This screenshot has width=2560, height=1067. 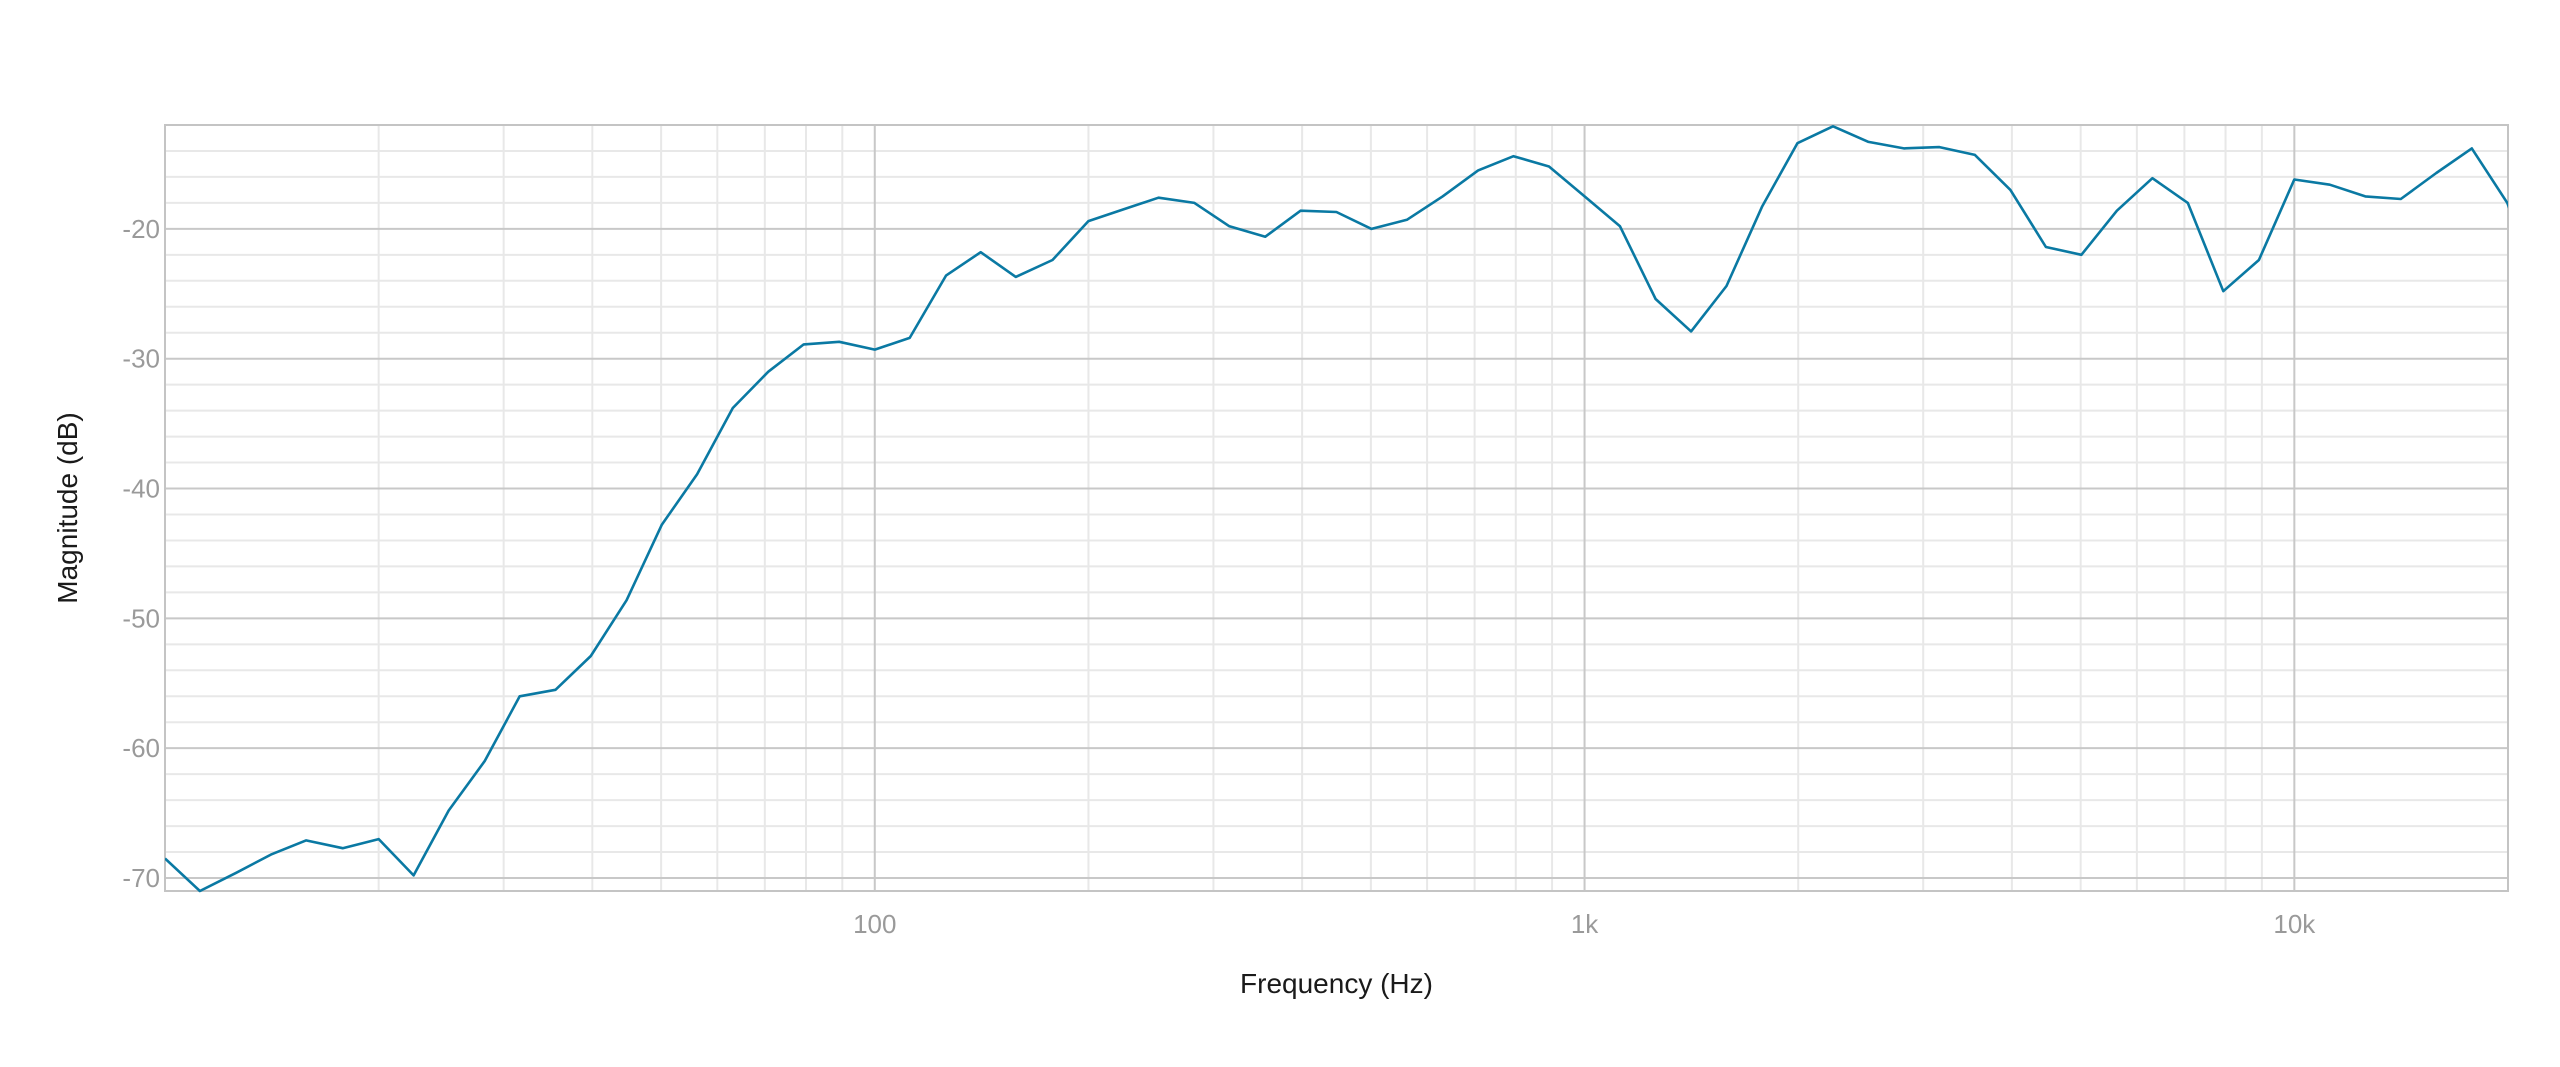 What do you see at coordinates (1336, 983) in the screenshot?
I see `x-axis-title: Frequency (Hz)` at bounding box center [1336, 983].